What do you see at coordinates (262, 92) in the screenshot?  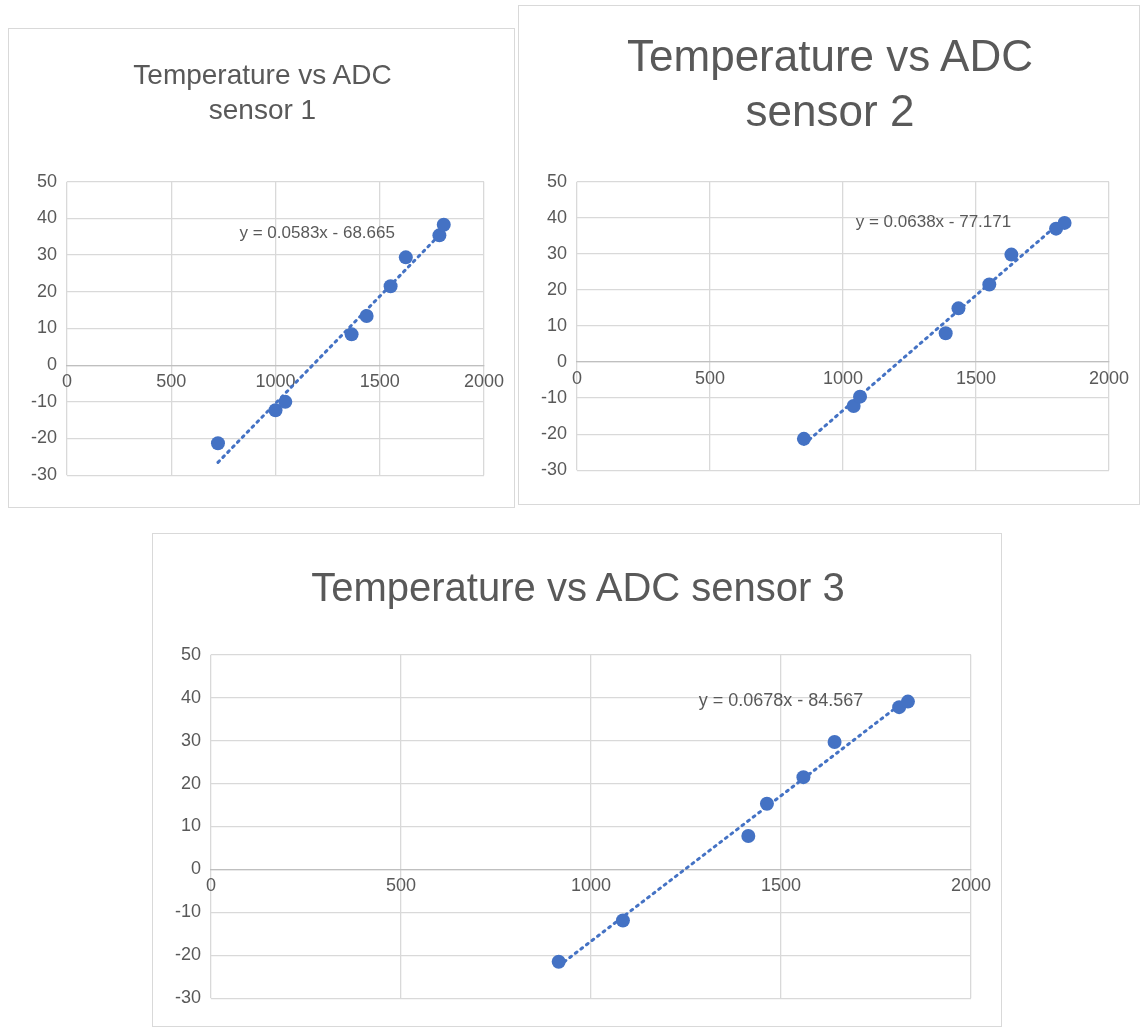 I see `chart-title: Temperature vs ADC sensor 1` at bounding box center [262, 92].